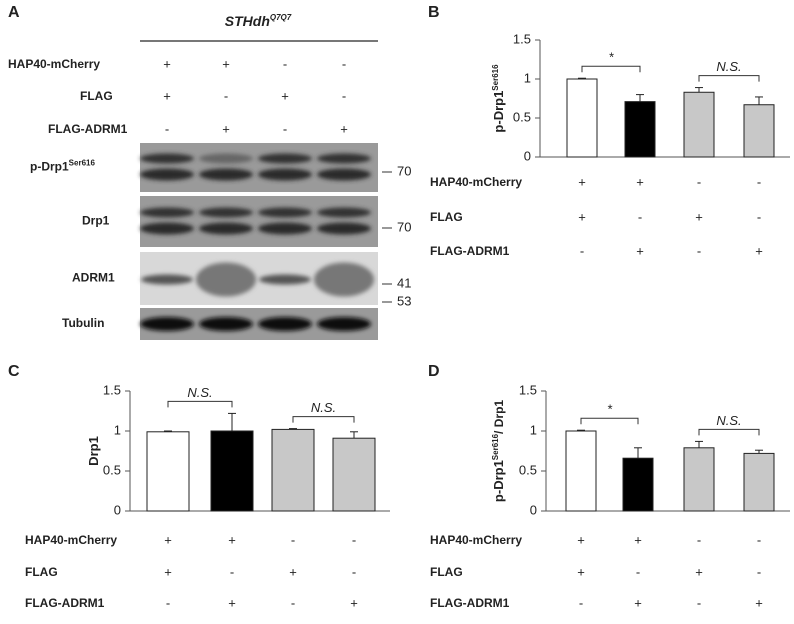 The width and height of the screenshot is (794, 624). What do you see at coordinates (281, 17) in the screenshot?
I see `blot-title-sup: Q7Q7` at bounding box center [281, 17].